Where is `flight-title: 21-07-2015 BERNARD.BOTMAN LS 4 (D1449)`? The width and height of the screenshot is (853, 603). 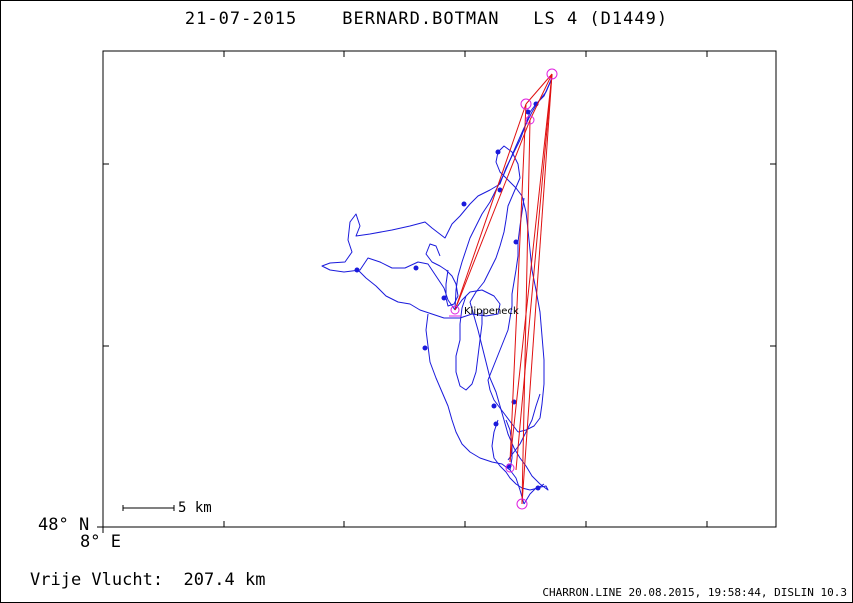 flight-title: 21-07-2015 BERNARD.BOTMAN LS 4 (D1449) is located at coordinates (426, 19).